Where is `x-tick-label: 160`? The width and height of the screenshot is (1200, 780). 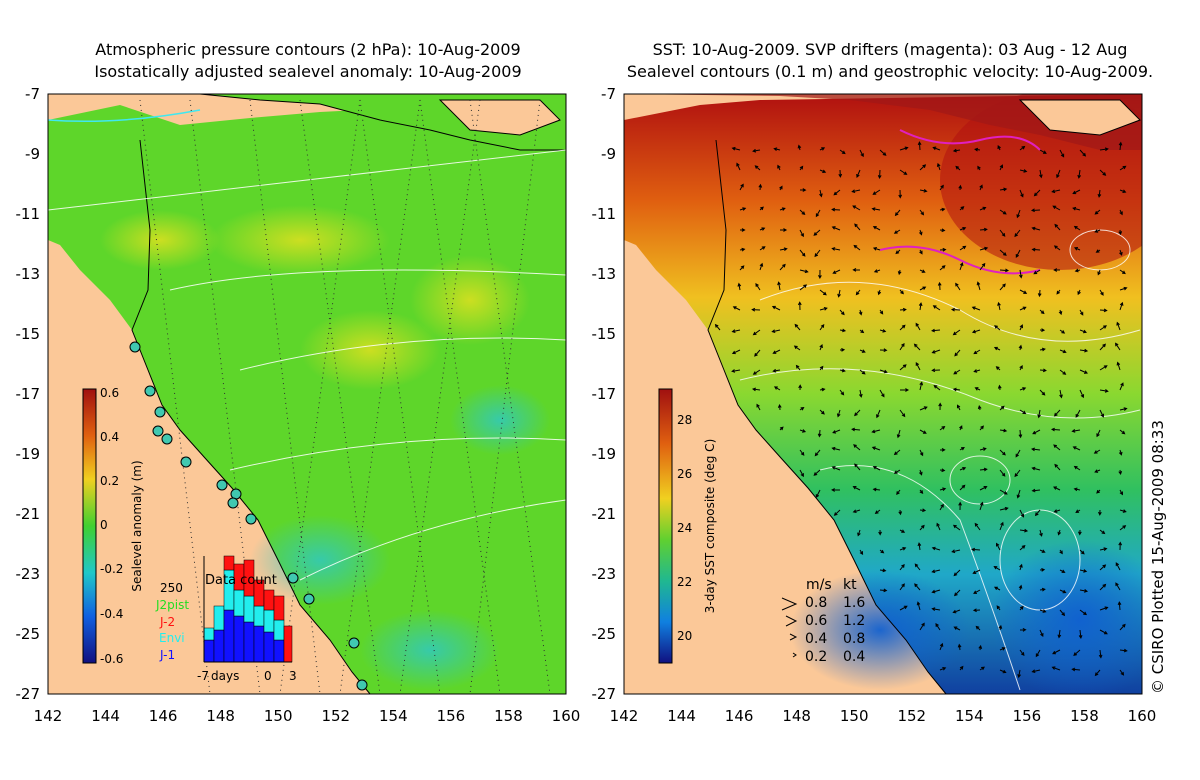 x-tick-label: 160 is located at coordinates (1142, 716).